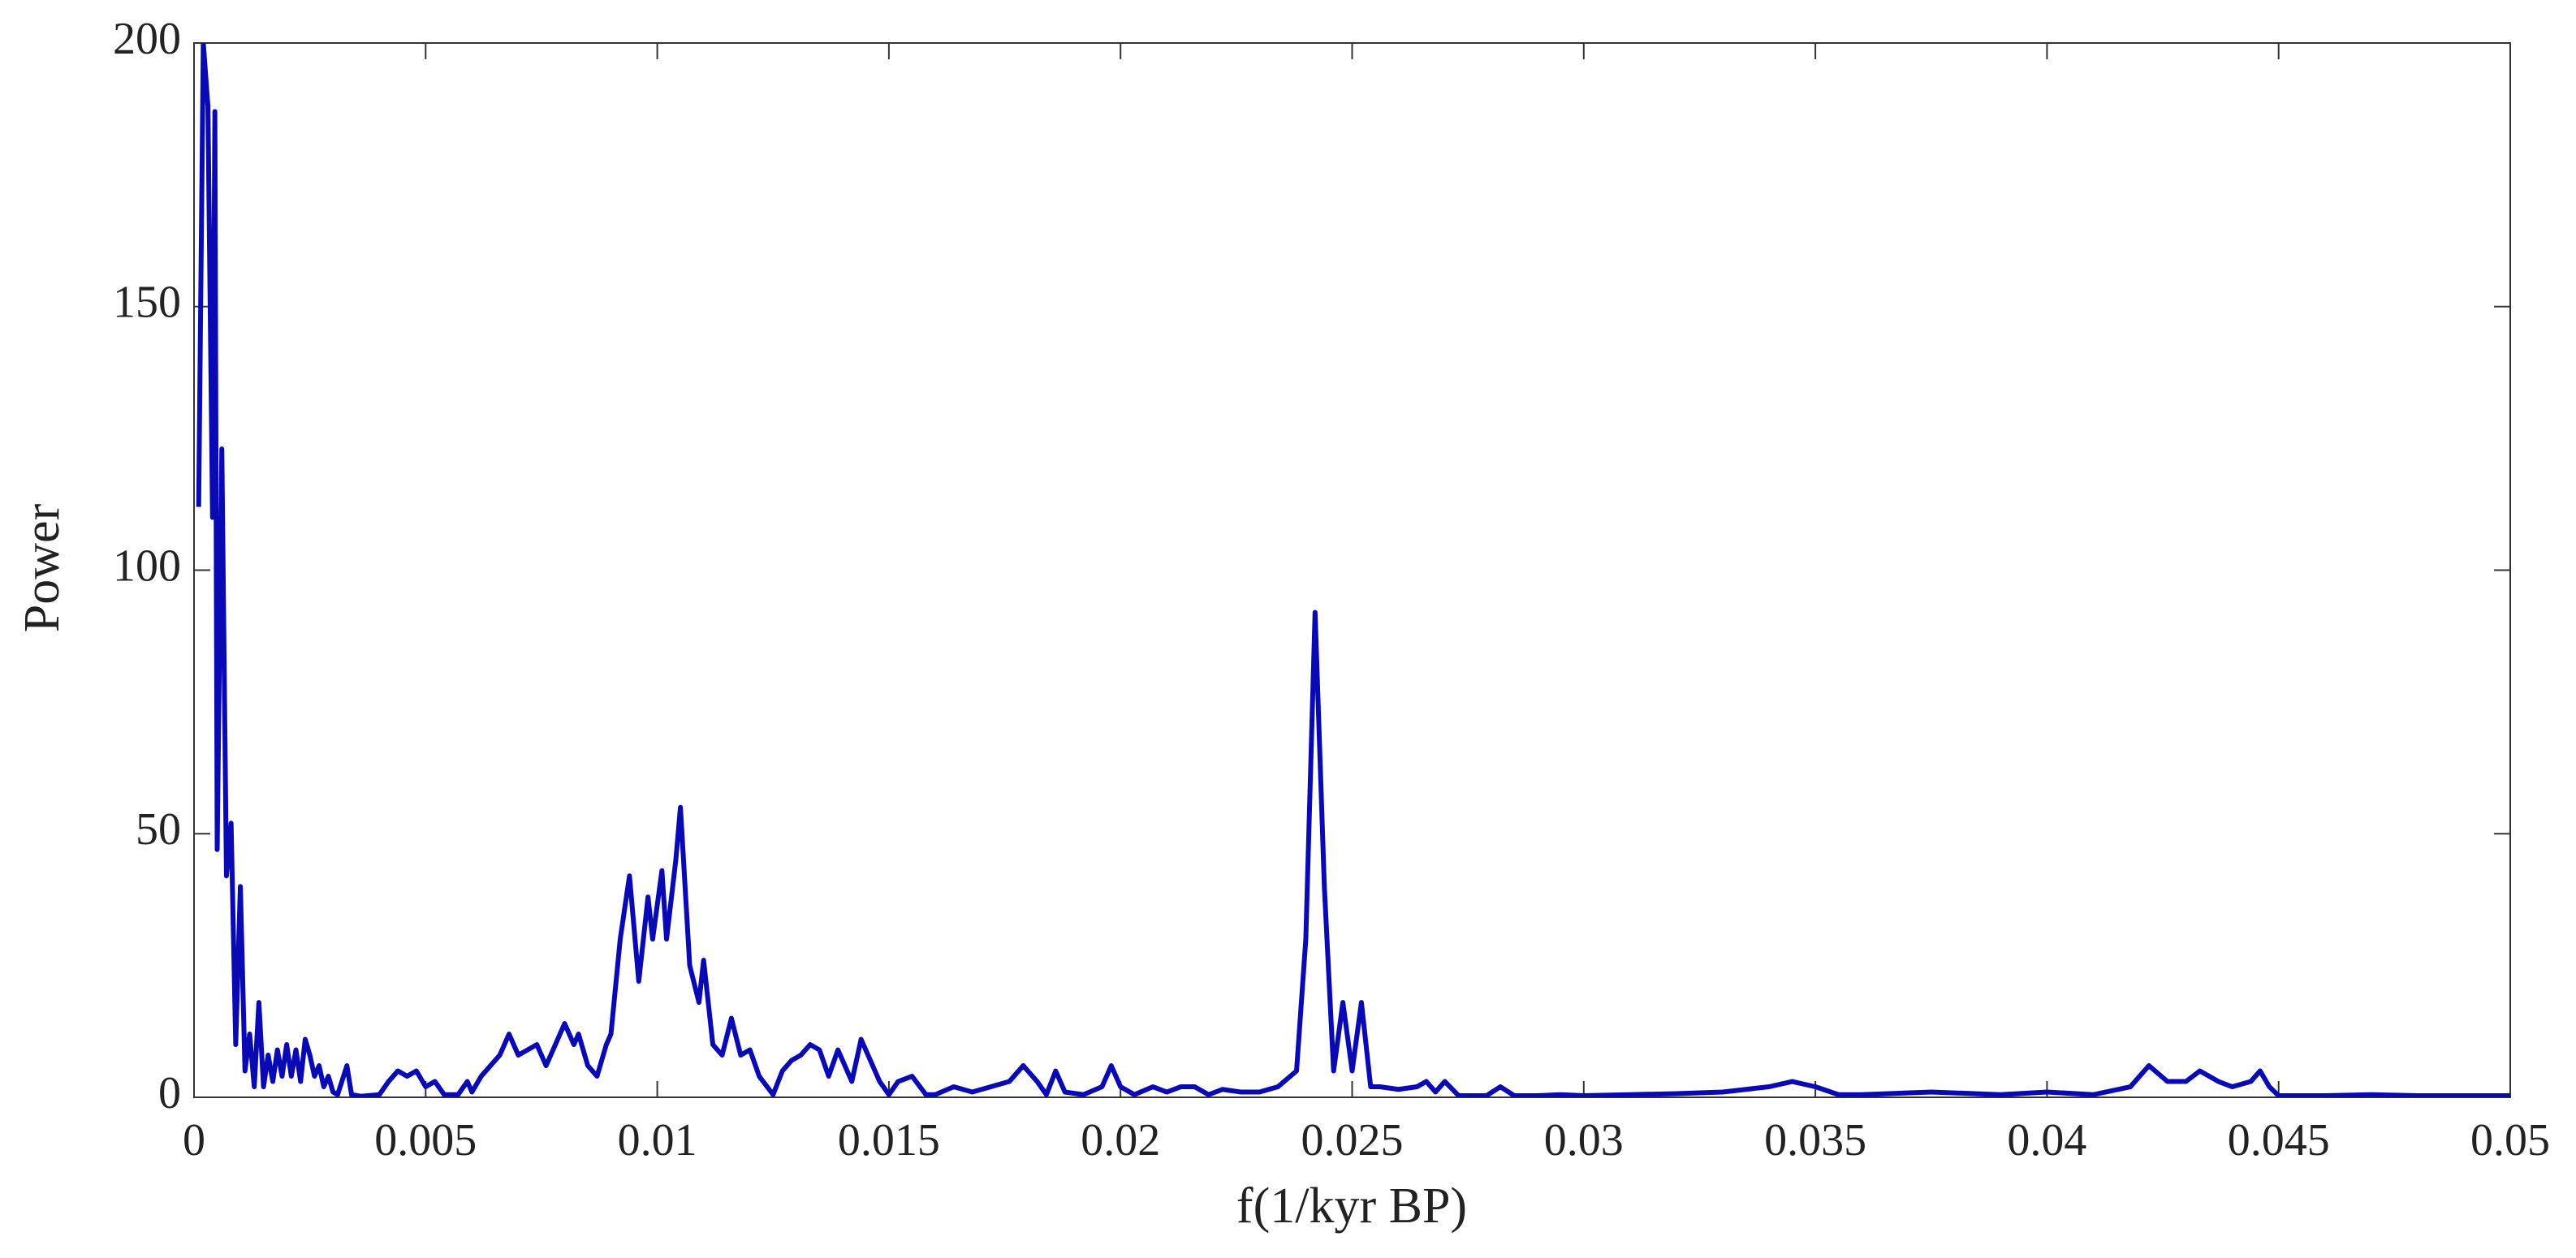 The height and width of the screenshot is (1258, 2576). I want to click on y-tick-label: 50, so click(158, 830).